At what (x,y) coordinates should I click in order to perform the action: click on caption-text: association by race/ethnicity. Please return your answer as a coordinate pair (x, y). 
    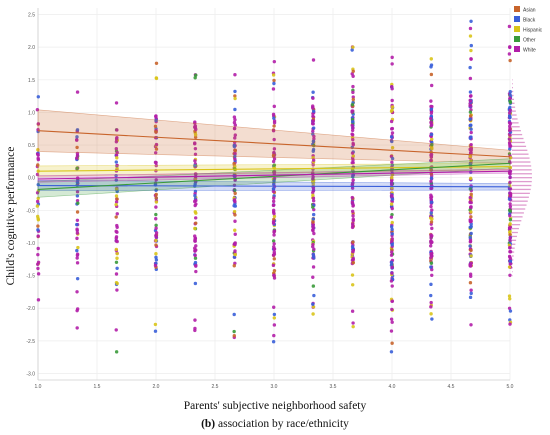
    Looking at the image, I should click on (282, 424).